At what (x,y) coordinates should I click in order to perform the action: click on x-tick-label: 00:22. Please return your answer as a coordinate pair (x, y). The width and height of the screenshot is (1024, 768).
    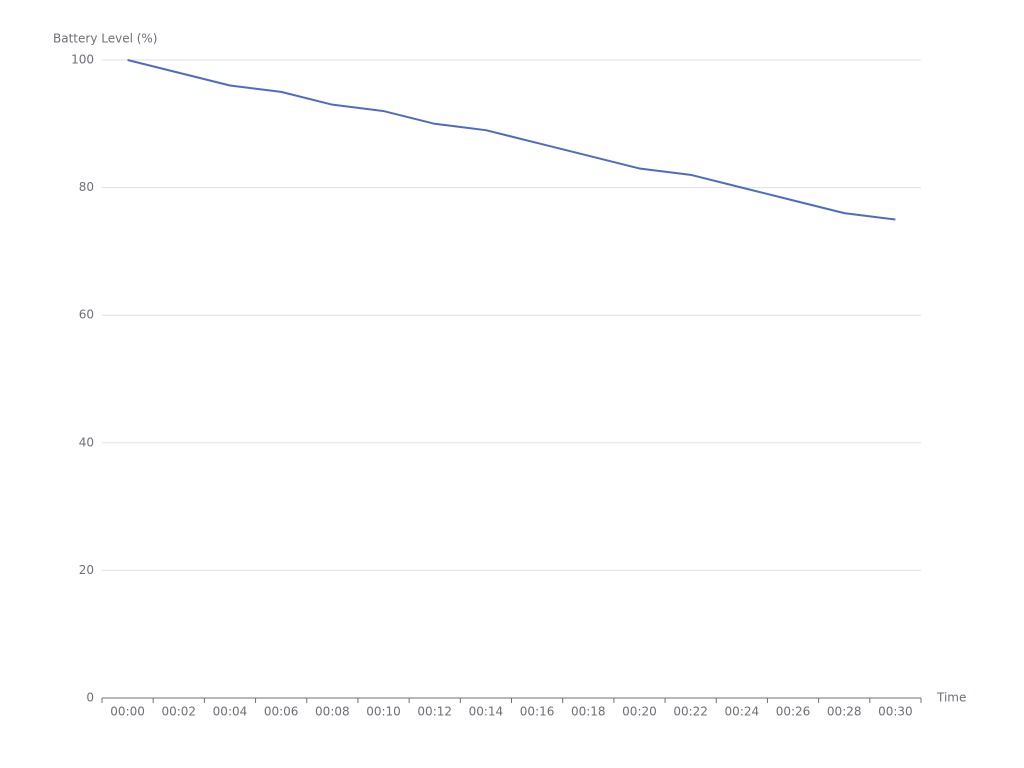
    Looking at the image, I should click on (690, 712).